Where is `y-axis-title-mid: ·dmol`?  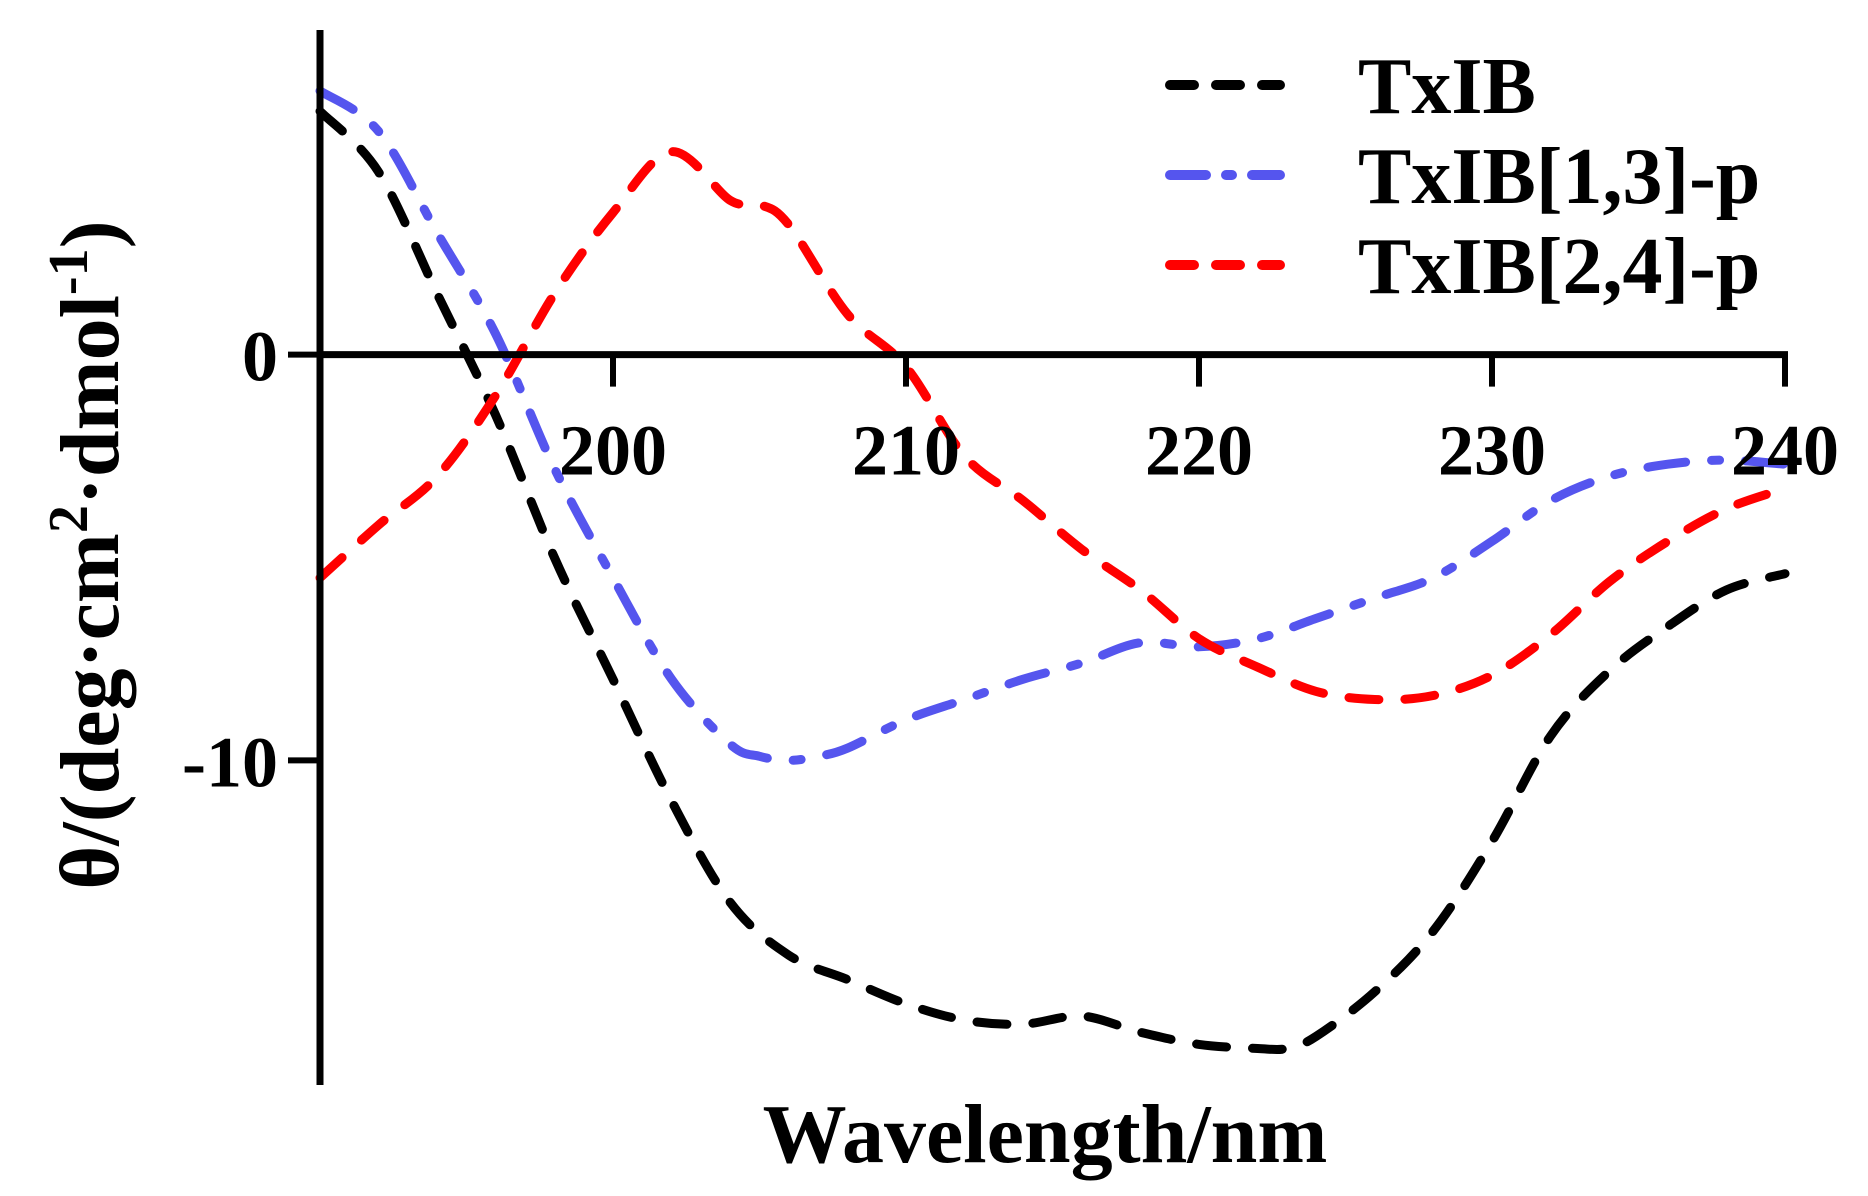
y-axis-title-mid: ·dmol is located at coordinates (90, 400).